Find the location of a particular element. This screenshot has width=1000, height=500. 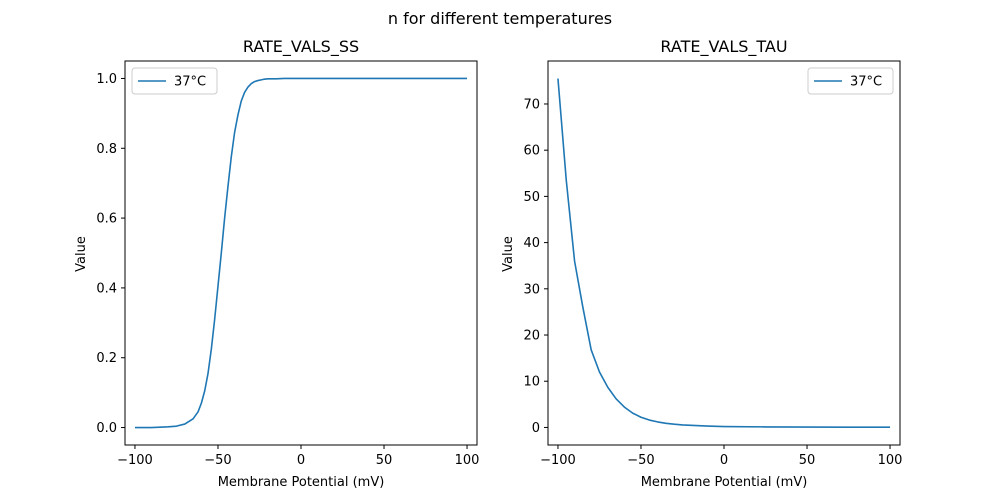

y-tick-label: 0.0 is located at coordinates (106, 428).